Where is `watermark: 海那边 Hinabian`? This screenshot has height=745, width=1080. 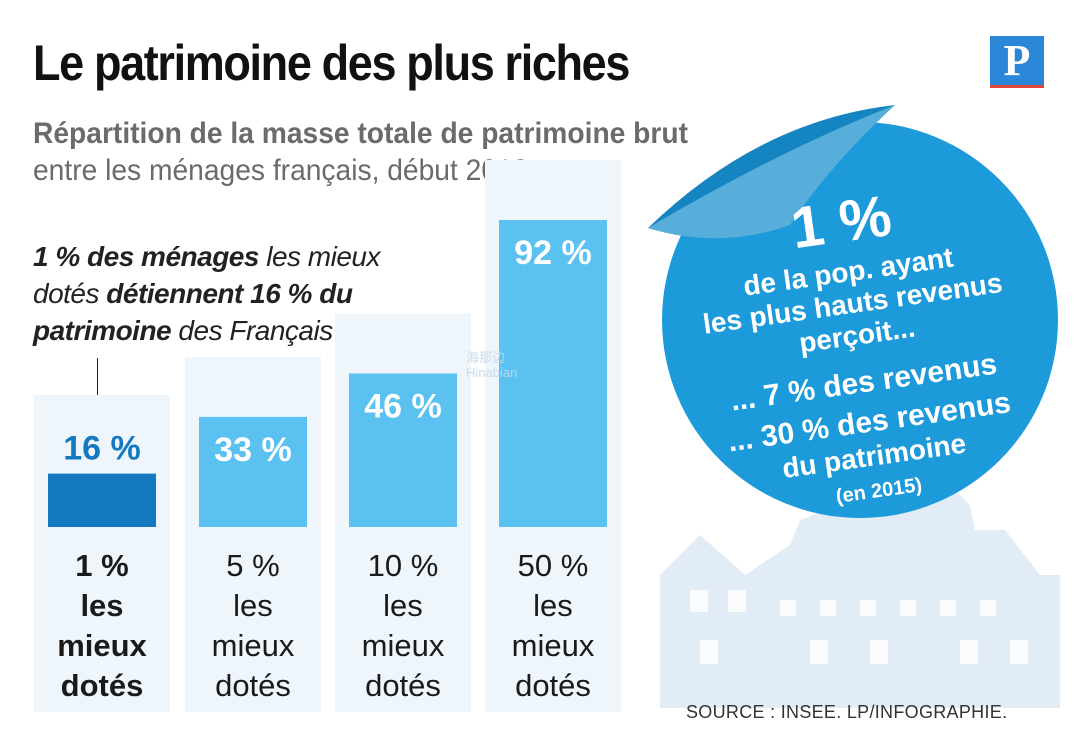 watermark: 海那边 Hinabian is located at coordinates (491, 365).